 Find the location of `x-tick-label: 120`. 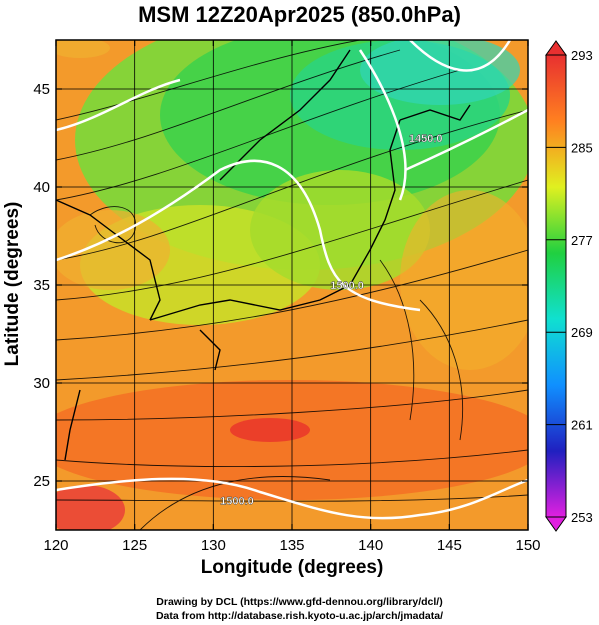

x-tick-label: 120 is located at coordinates (55, 545).